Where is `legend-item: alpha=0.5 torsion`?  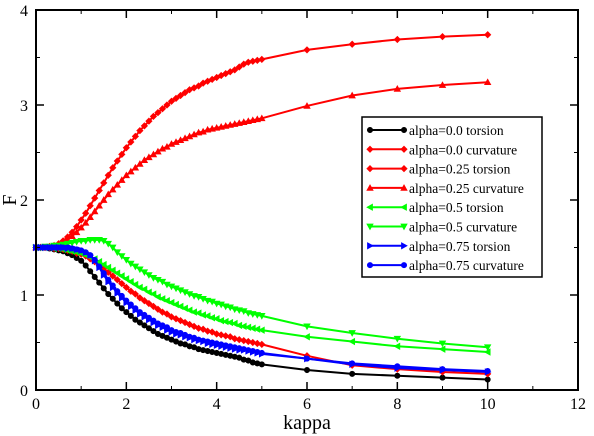
legend-item: alpha=0.5 torsion is located at coordinates (435, 207).